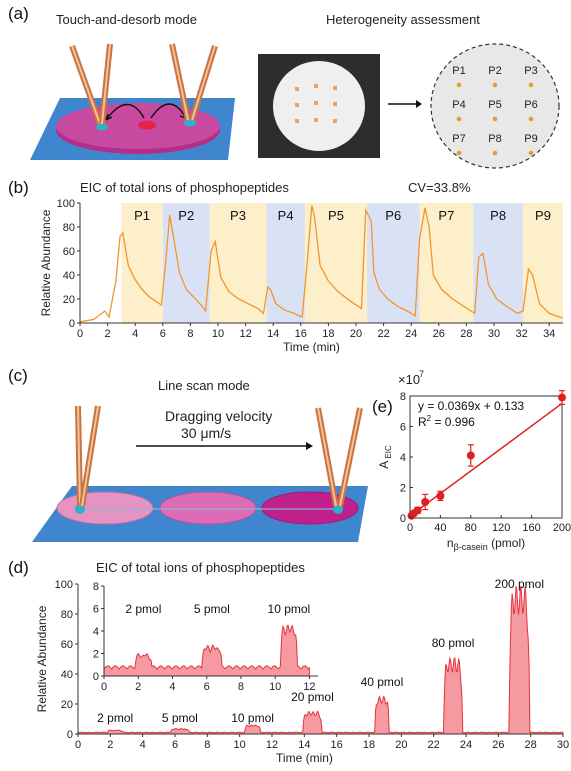  What do you see at coordinates (382, 406) in the screenshot?
I see `panel-e-label: (e)` at bounding box center [382, 406].